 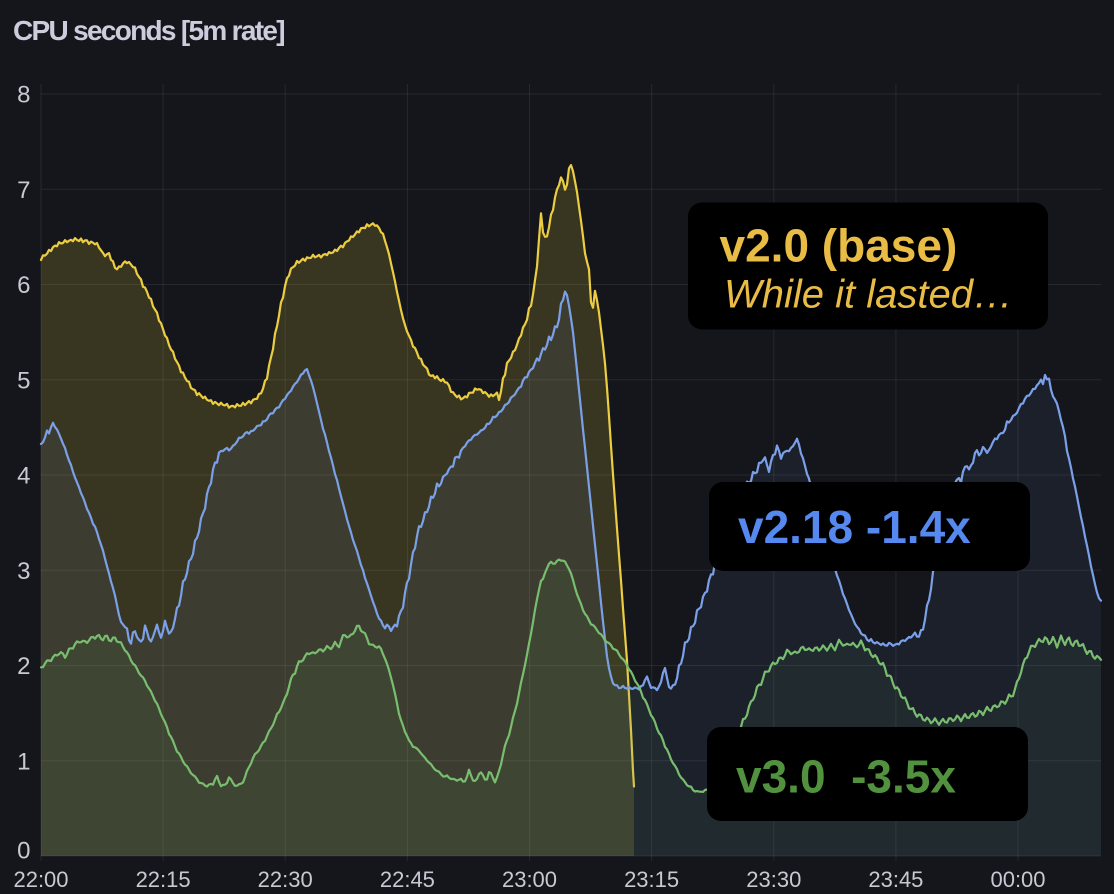 What do you see at coordinates (651, 879) in the screenshot?
I see `svg-text: 23:15` at bounding box center [651, 879].